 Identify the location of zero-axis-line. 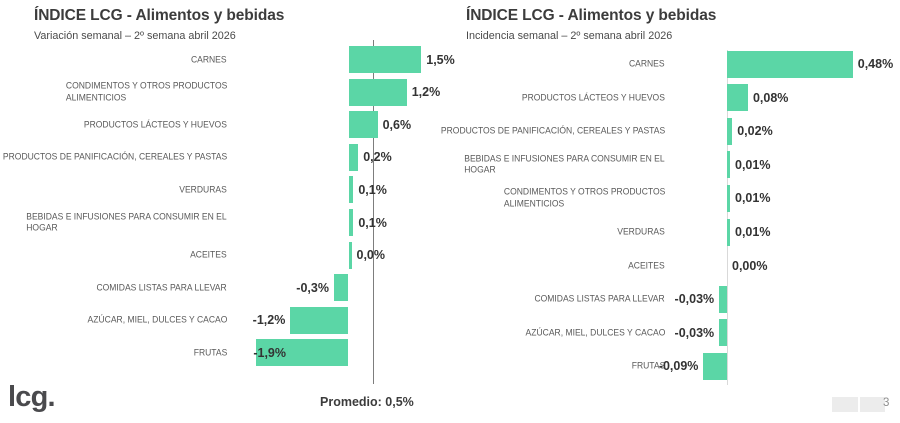
(727, 217).